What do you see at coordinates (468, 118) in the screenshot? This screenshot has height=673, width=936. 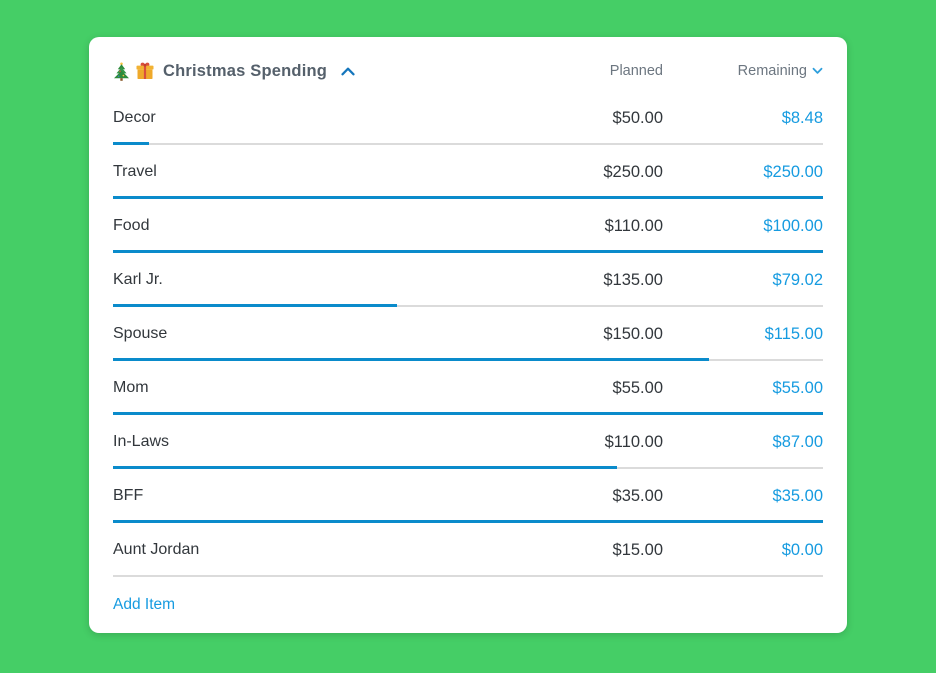 I see `table-row: Decor $50.00 $8.48` at bounding box center [468, 118].